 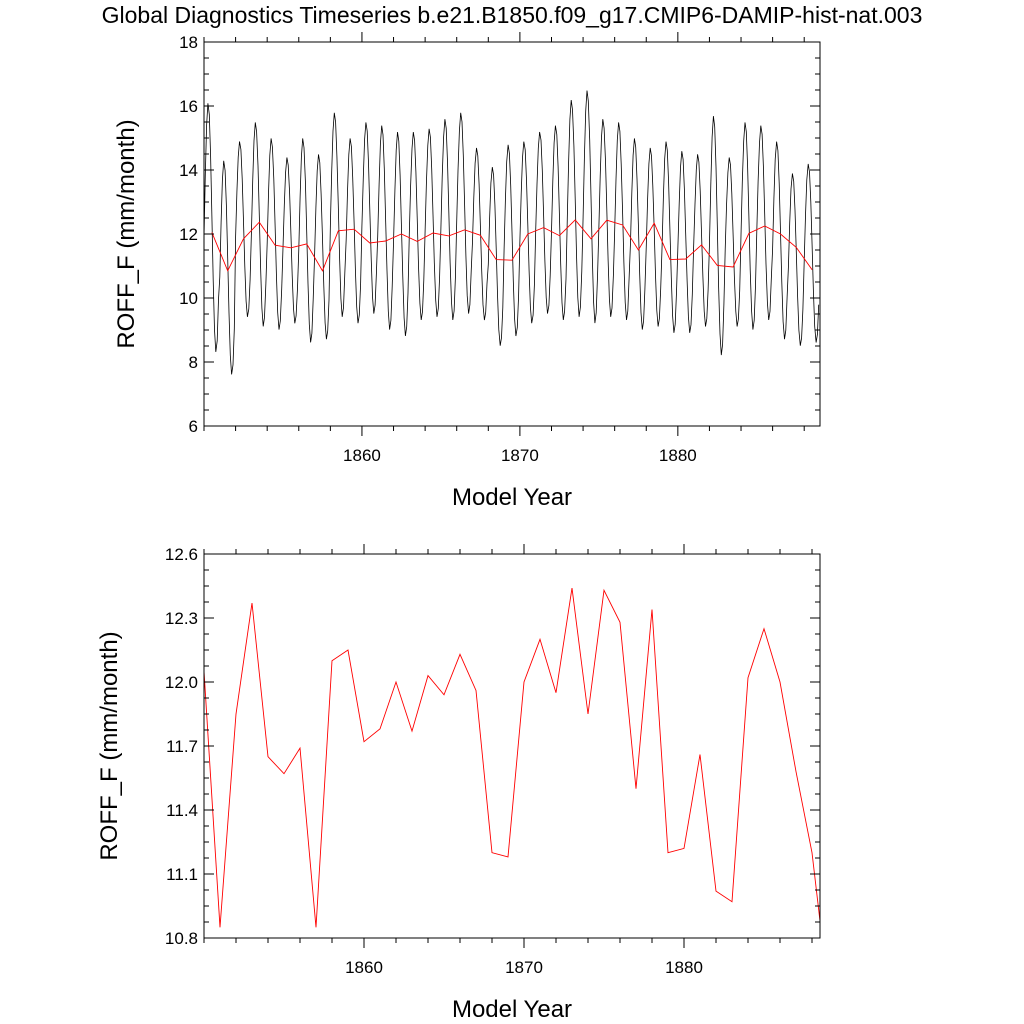 I want to click on y-tick-label: 12.6, so click(x=181, y=554).